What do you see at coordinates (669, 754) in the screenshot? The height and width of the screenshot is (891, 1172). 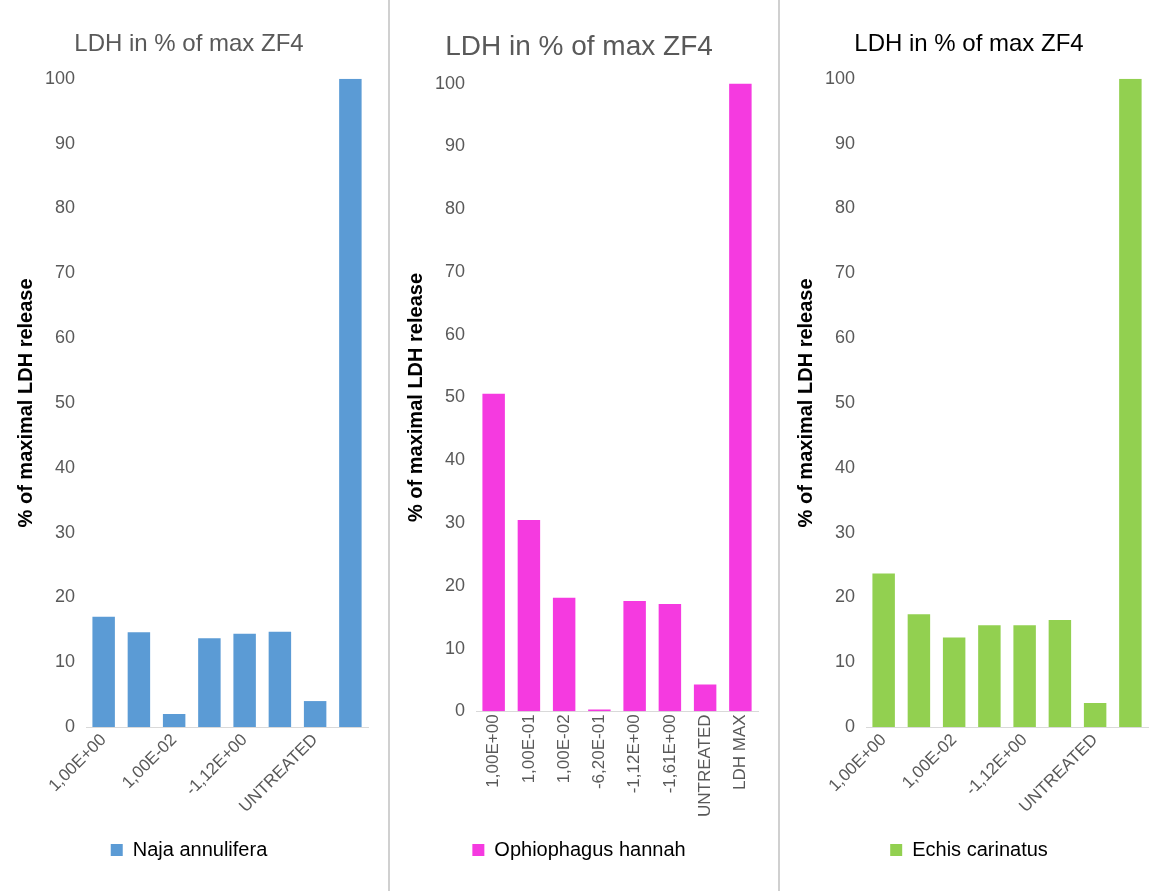 I see `x-tick-label: -1,61E+00` at bounding box center [669, 754].